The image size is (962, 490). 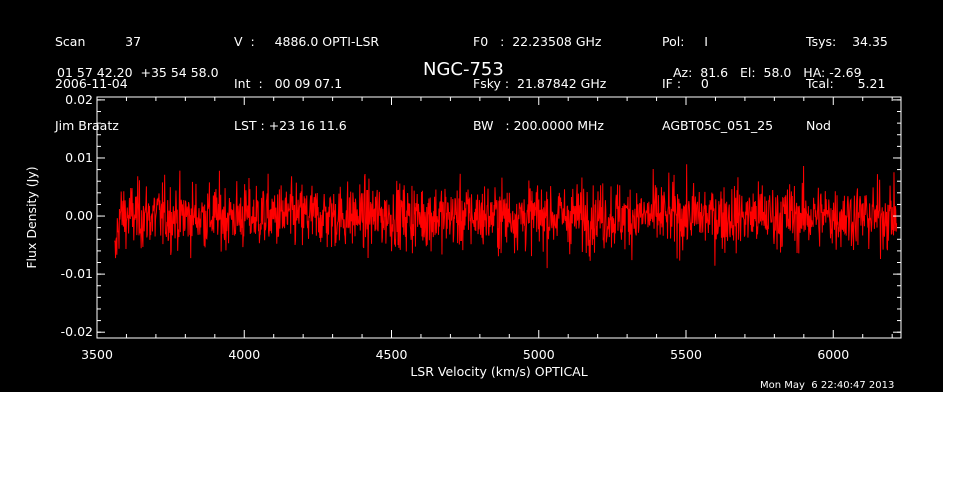 I want to click on header-project: AGBT05C_051_25, so click(x=718, y=125).